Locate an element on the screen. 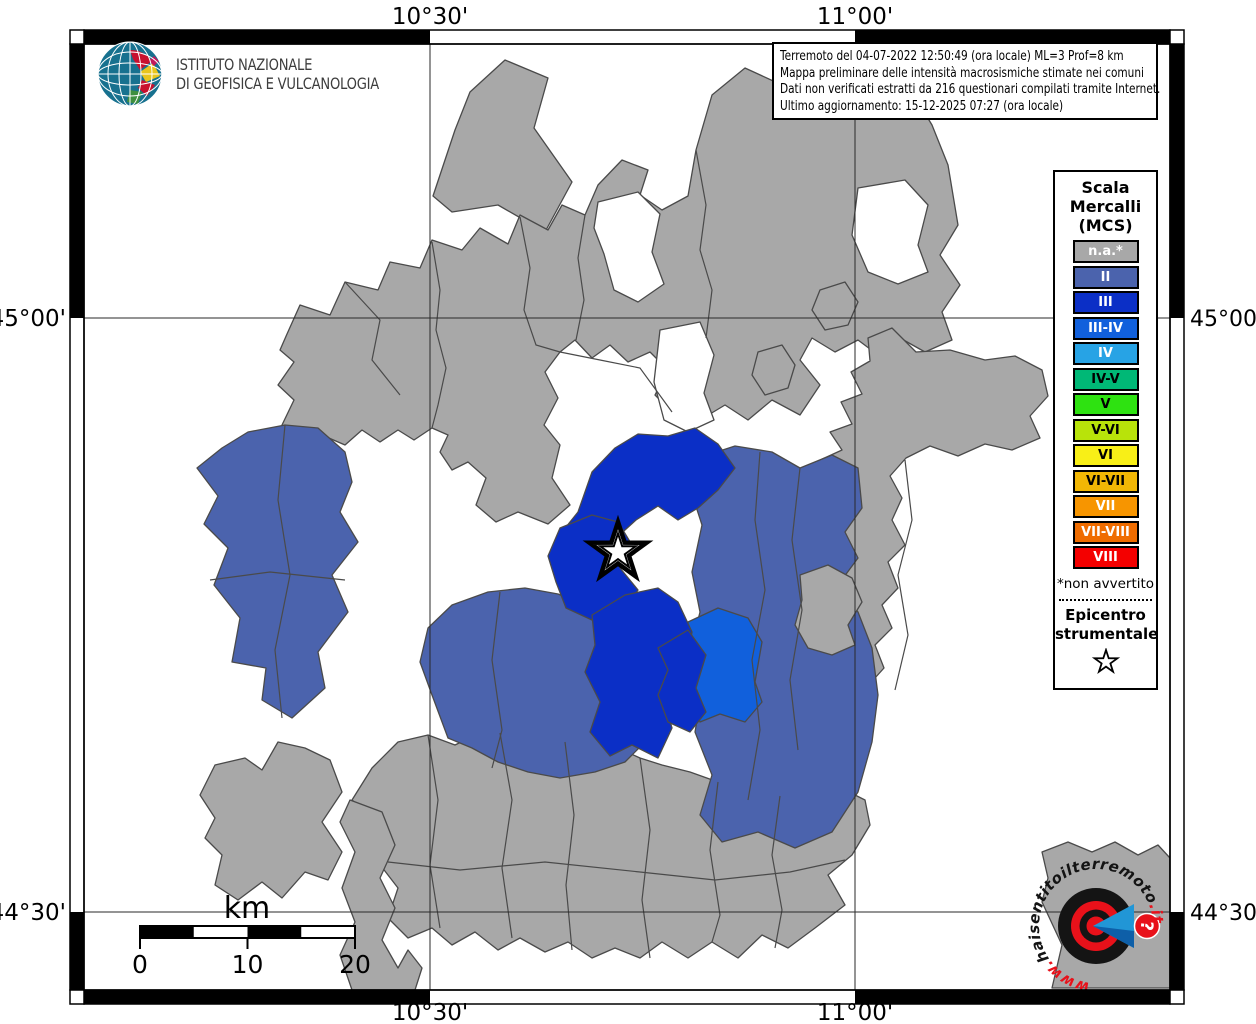 This screenshot has width=1256, height=1024. question-badge is located at coordinates (1147, 926).